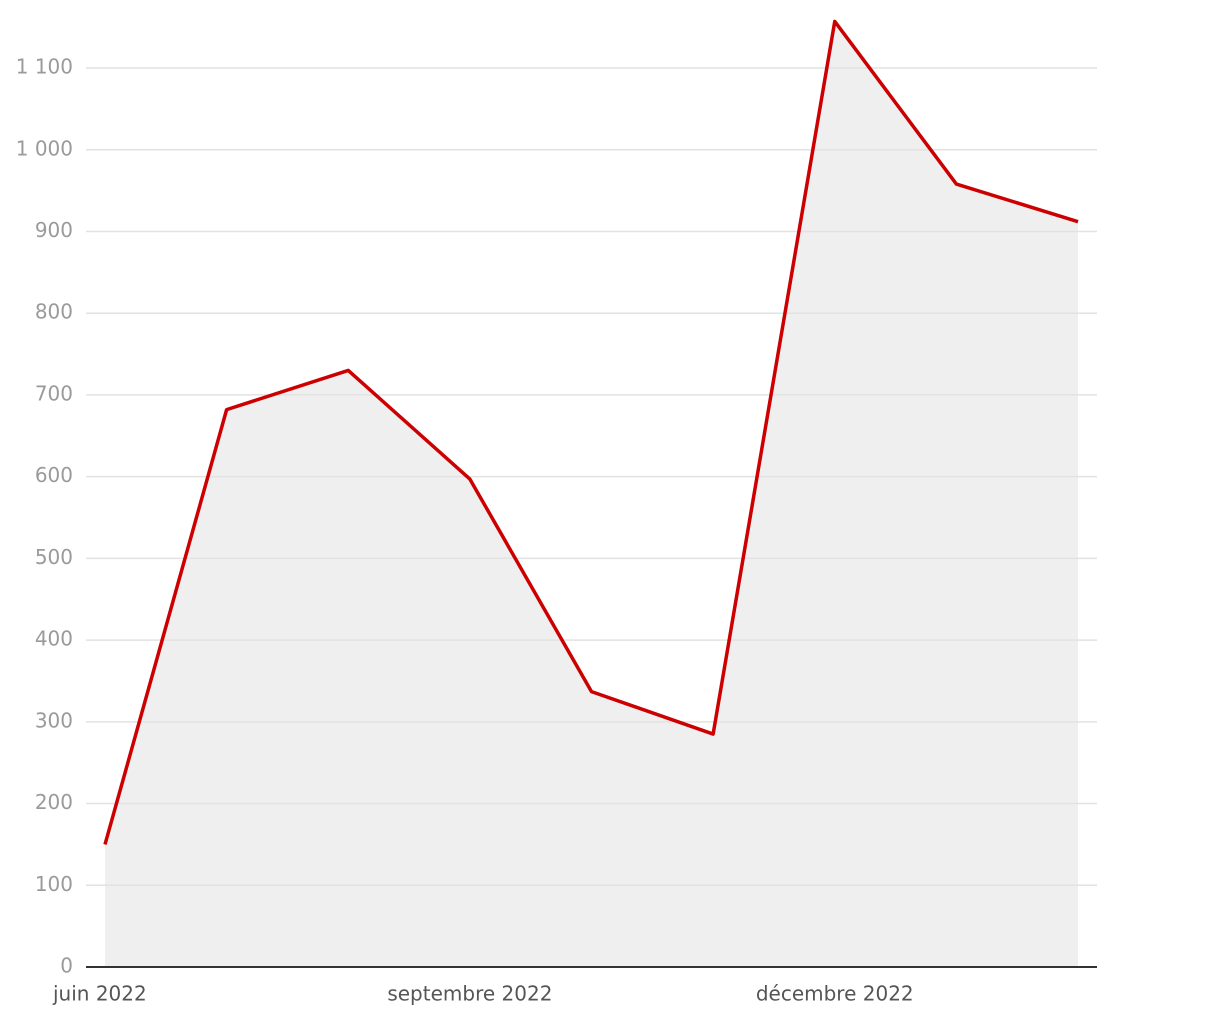 The width and height of the screenshot is (1220, 1020). I want to click on x-tick-label: septembre 2022, so click(469, 994).